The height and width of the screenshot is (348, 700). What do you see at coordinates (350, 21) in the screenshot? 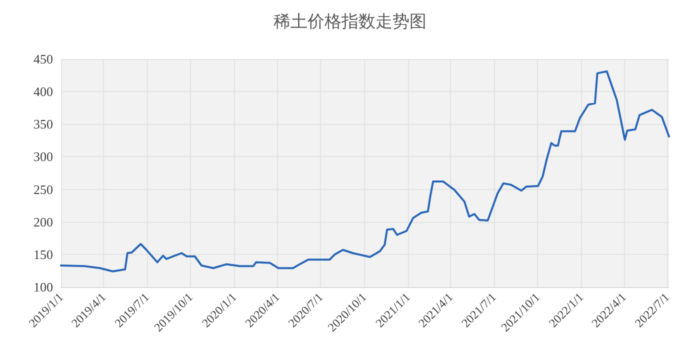
I see `chart-title: 稀土价格指数走势图` at bounding box center [350, 21].